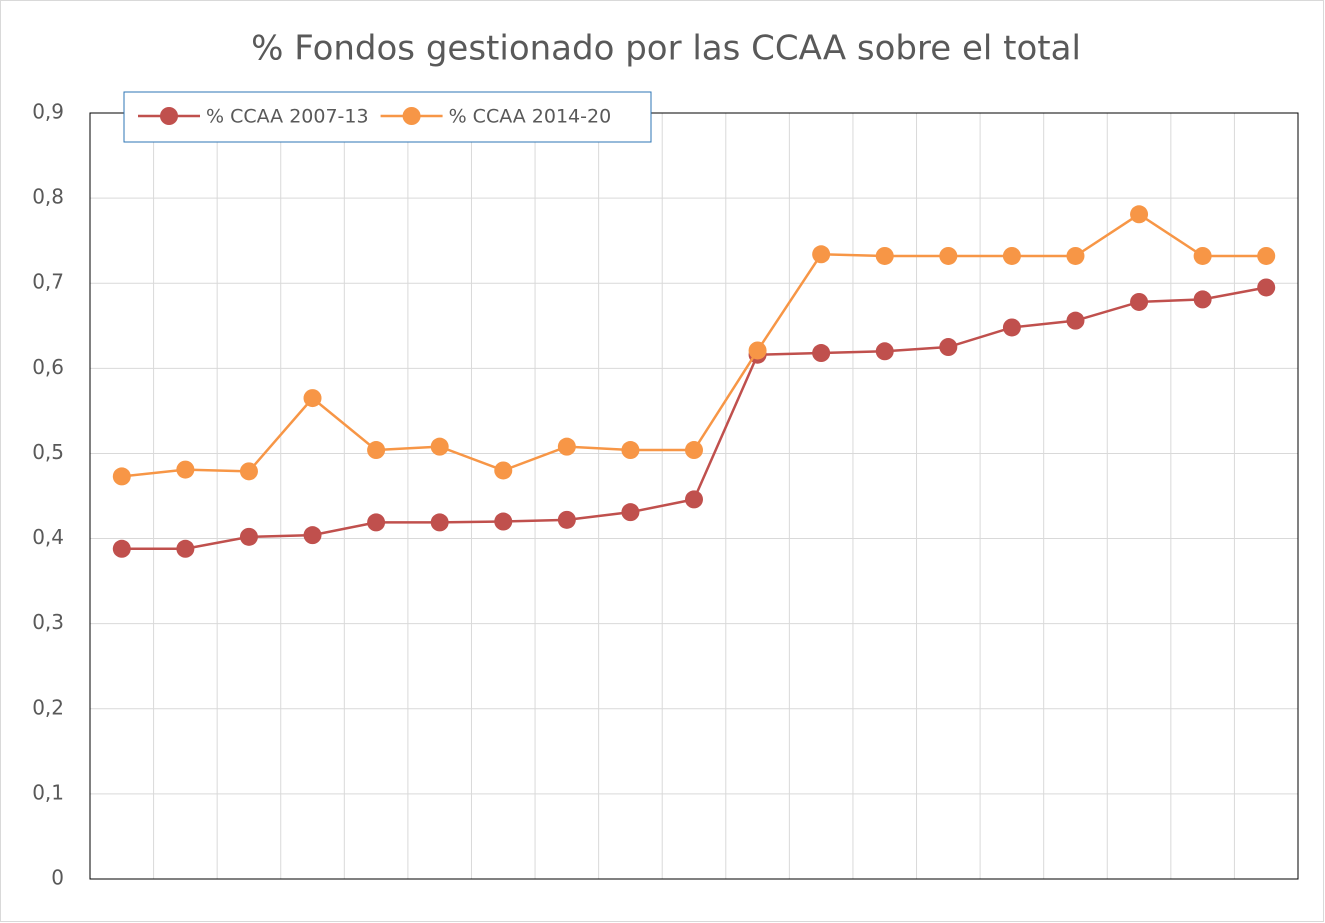  What do you see at coordinates (48, 367) in the screenshot?
I see `y-tick-label: 0,6` at bounding box center [48, 367].